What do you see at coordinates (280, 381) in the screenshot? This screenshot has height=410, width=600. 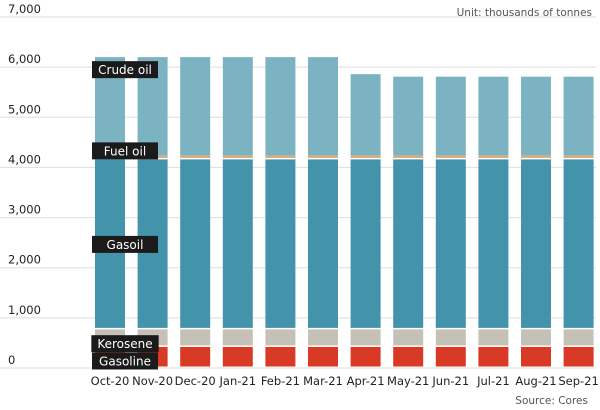 I see `x-tick-label: Feb-21` at bounding box center [280, 381].